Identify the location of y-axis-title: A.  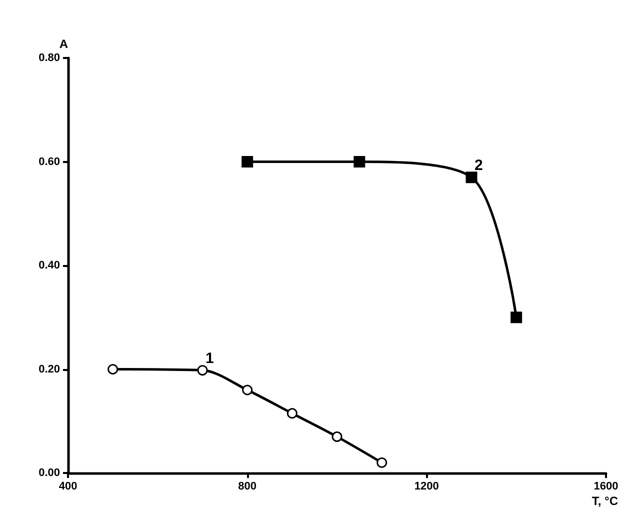
(63, 44).